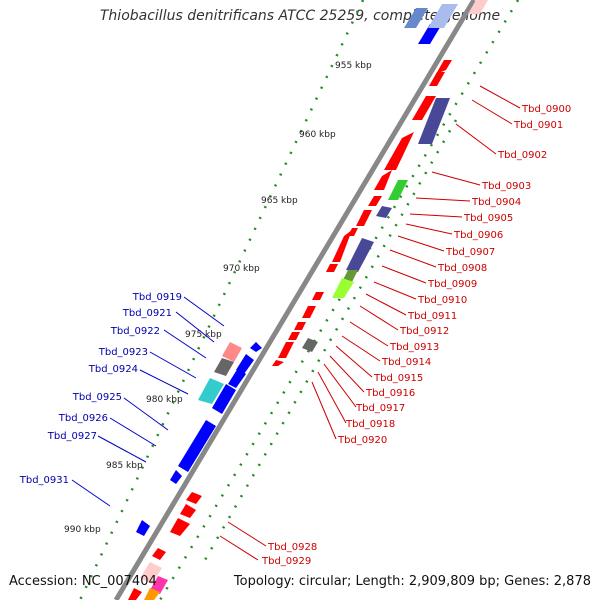 The image size is (600, 600). What do you see at coordinates (442, 300) in the screenshot?
I see `gene-label: Tbd_0910` at bounding box center [442, 300].